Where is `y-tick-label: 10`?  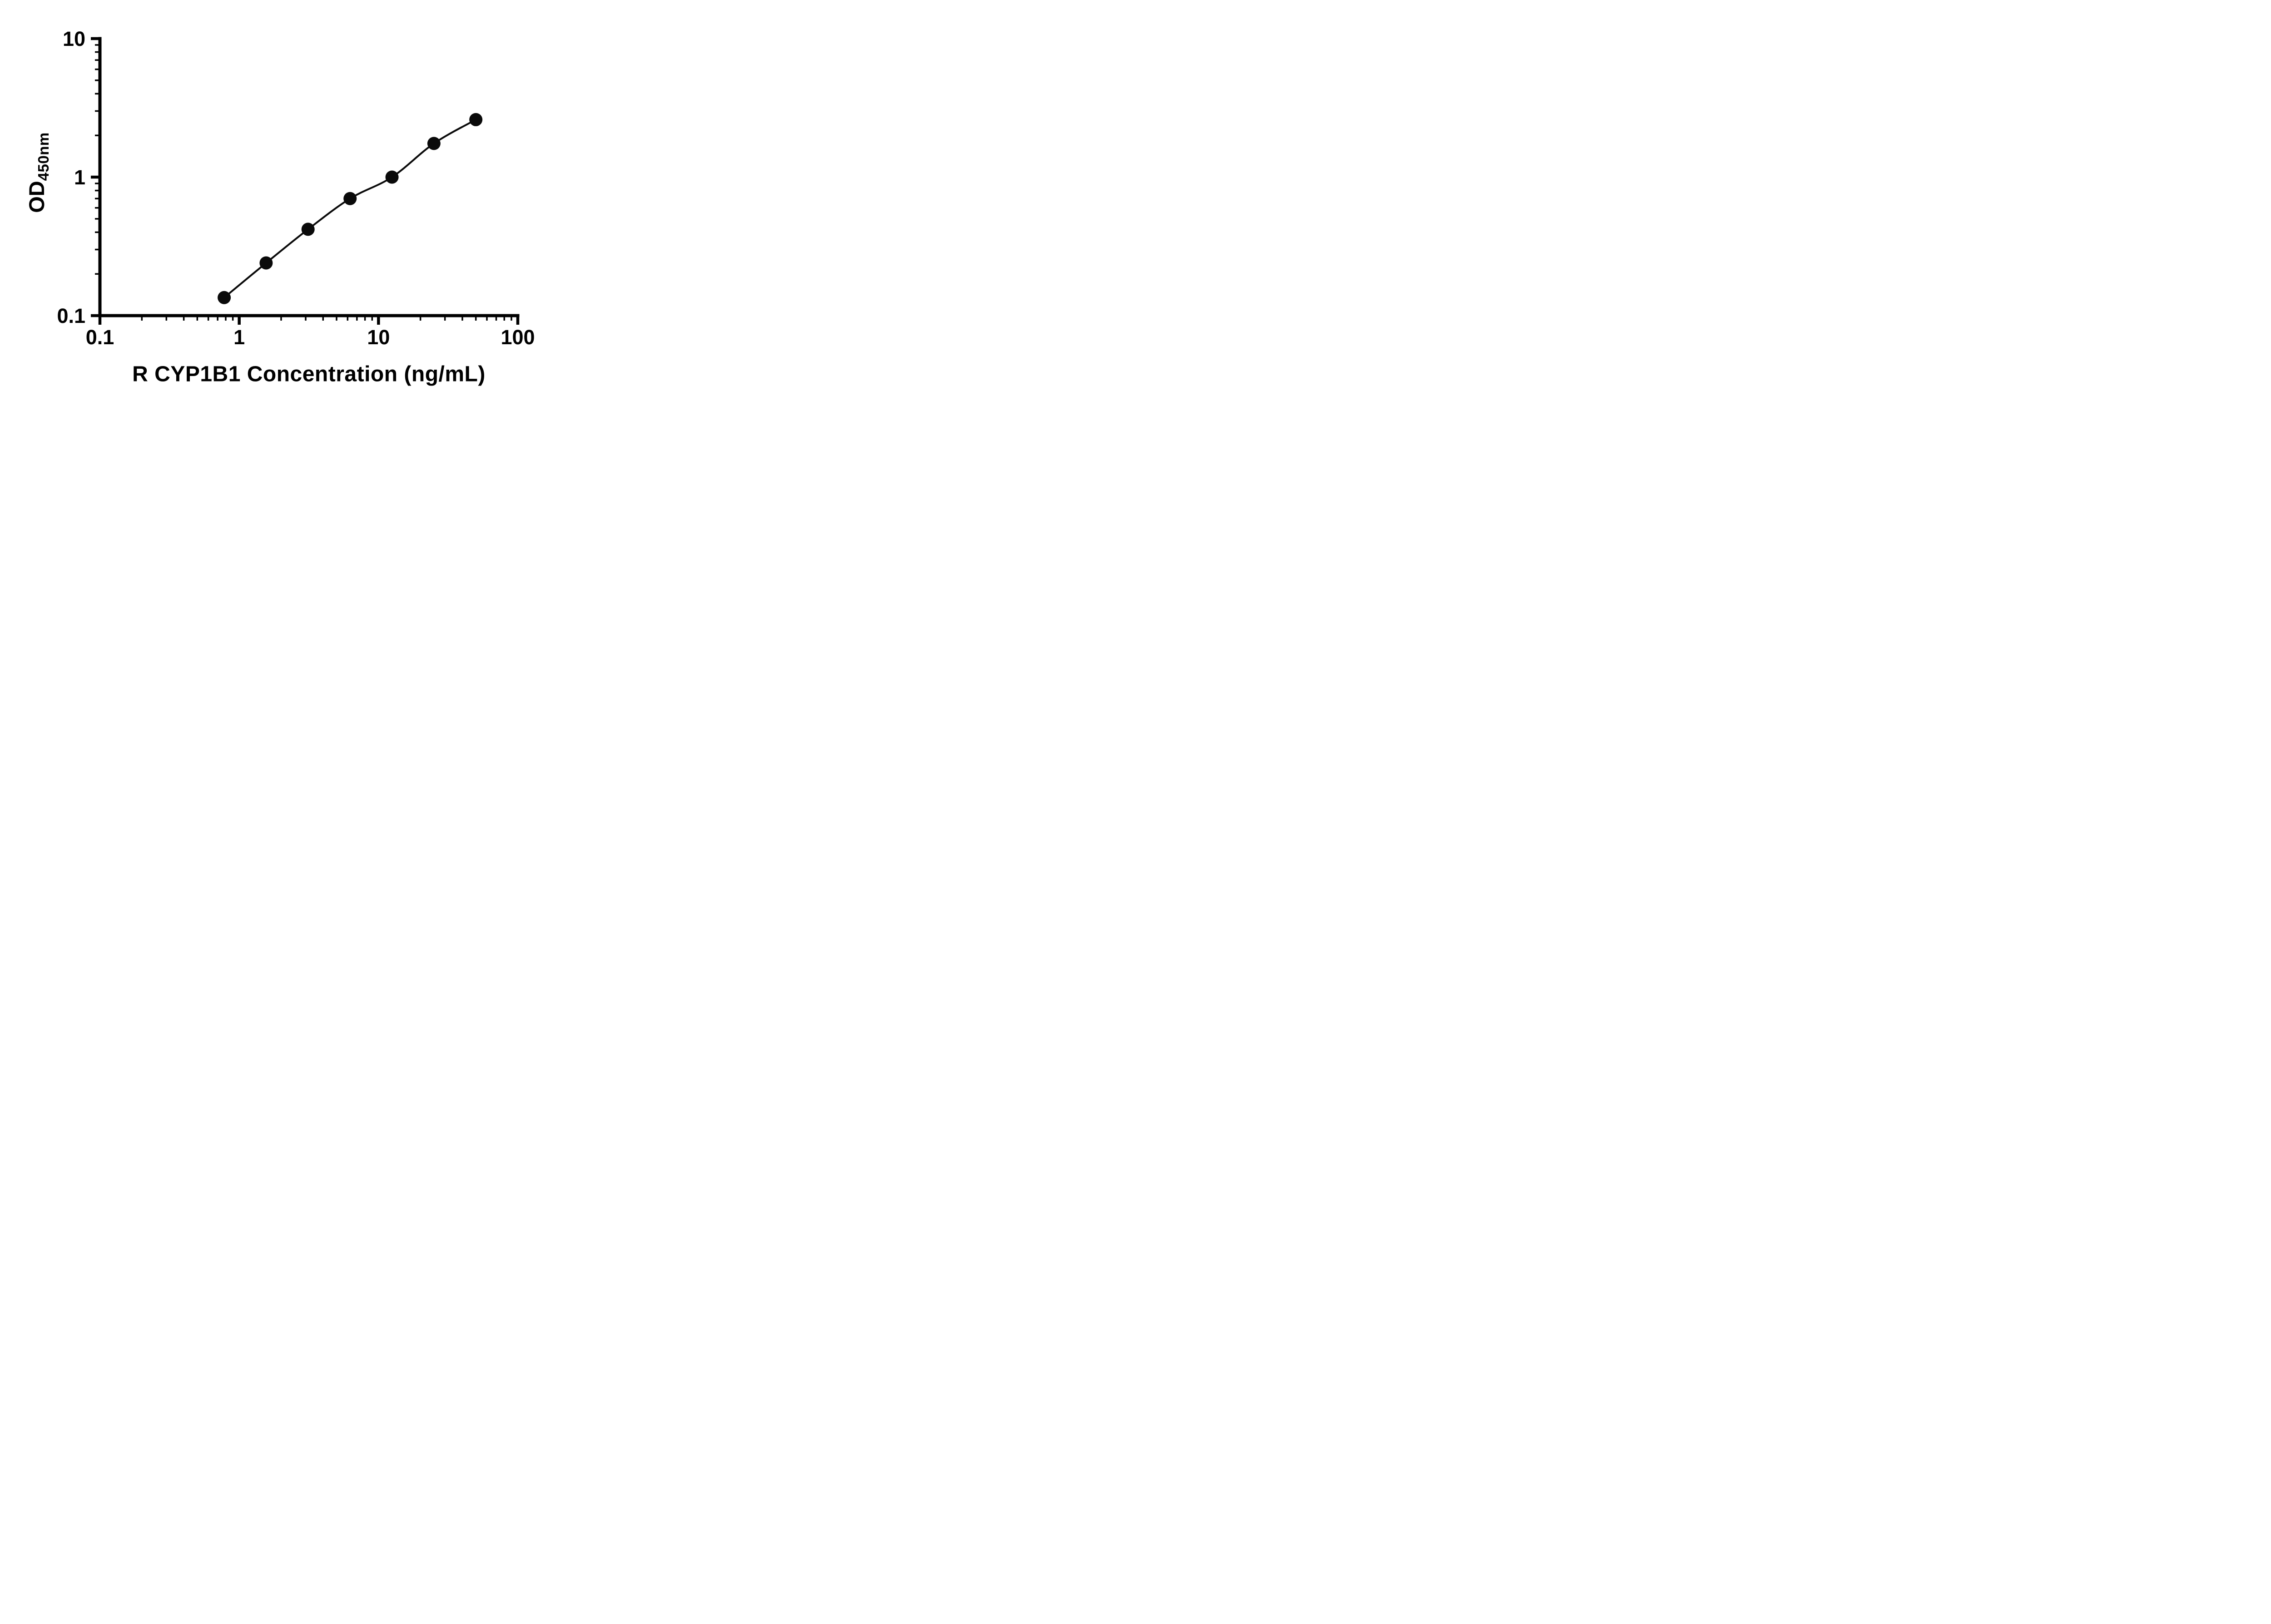
y-tick-label: 10 is located at coordinates (74, 38).